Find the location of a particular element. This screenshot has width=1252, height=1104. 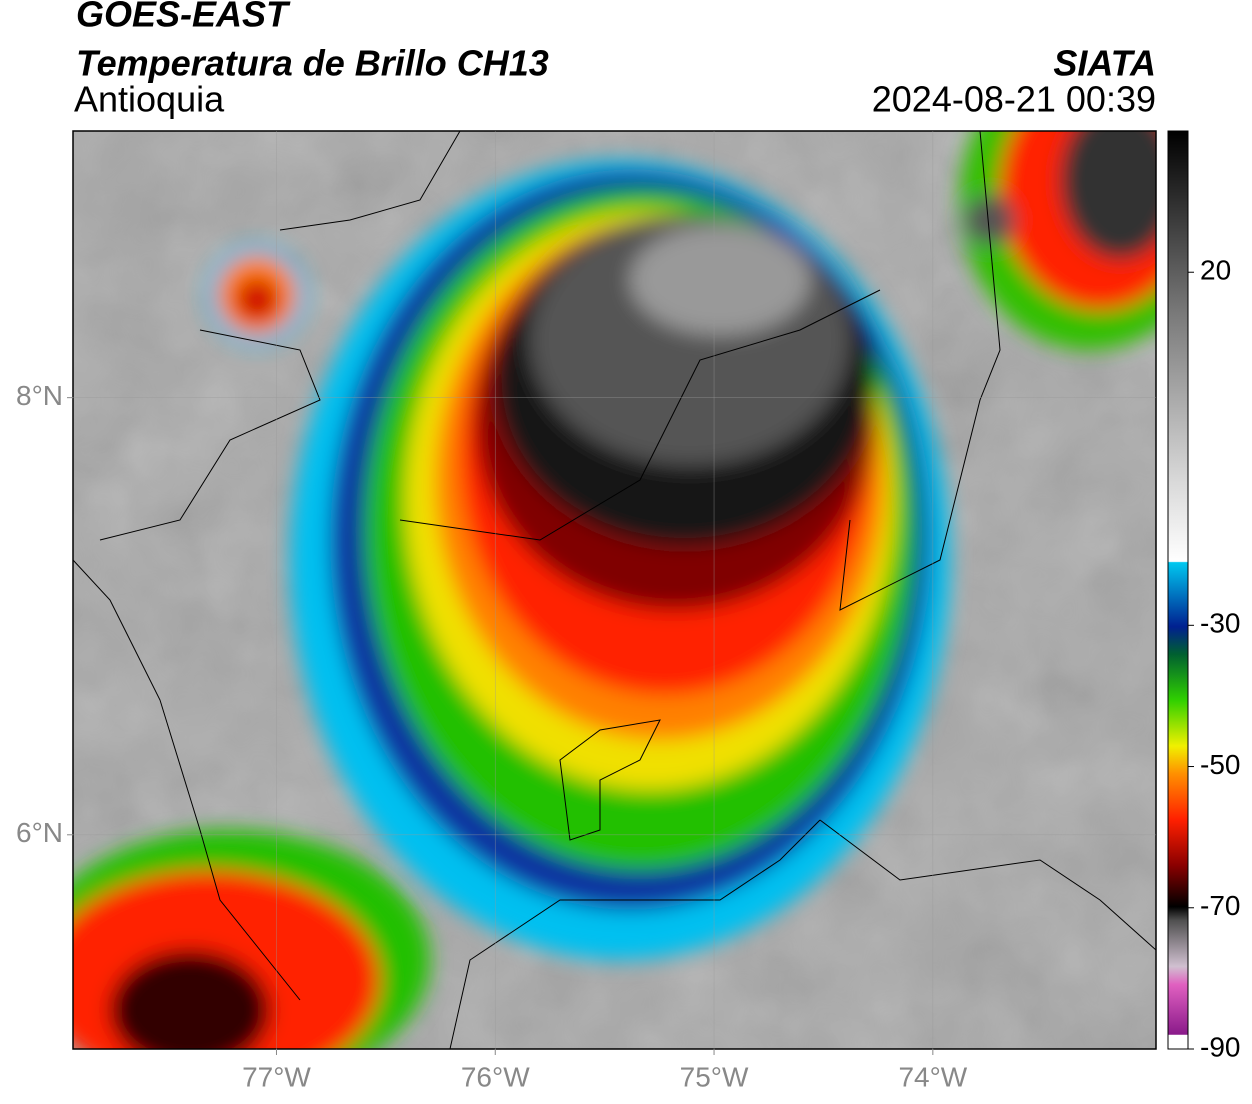

colorbar-tick-label: -90 is located at coordinates (1220, 1046).